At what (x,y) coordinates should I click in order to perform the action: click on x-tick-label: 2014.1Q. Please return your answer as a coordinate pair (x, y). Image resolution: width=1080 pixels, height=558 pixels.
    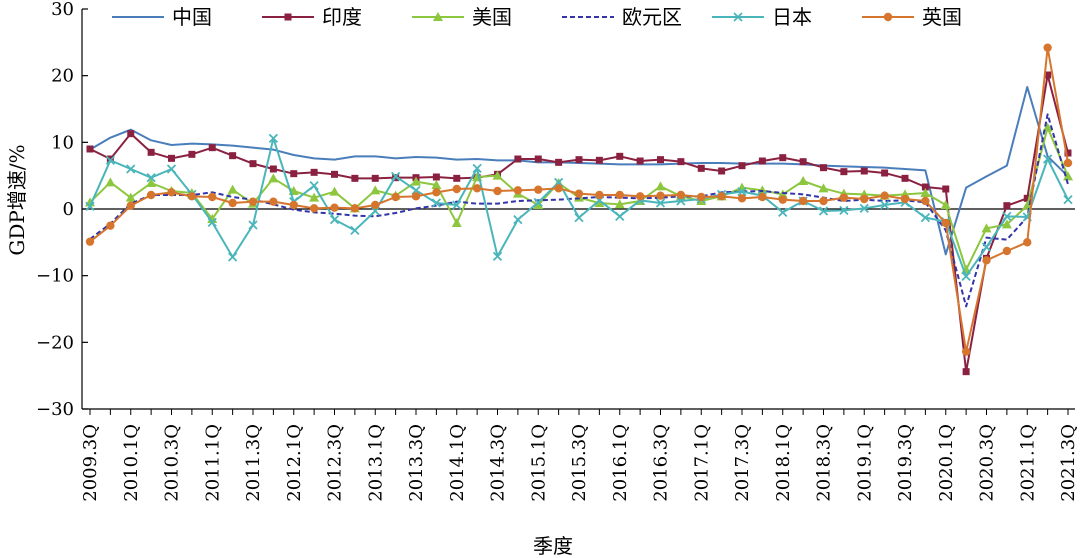
    Looking at the image, I should click on (457, 463).